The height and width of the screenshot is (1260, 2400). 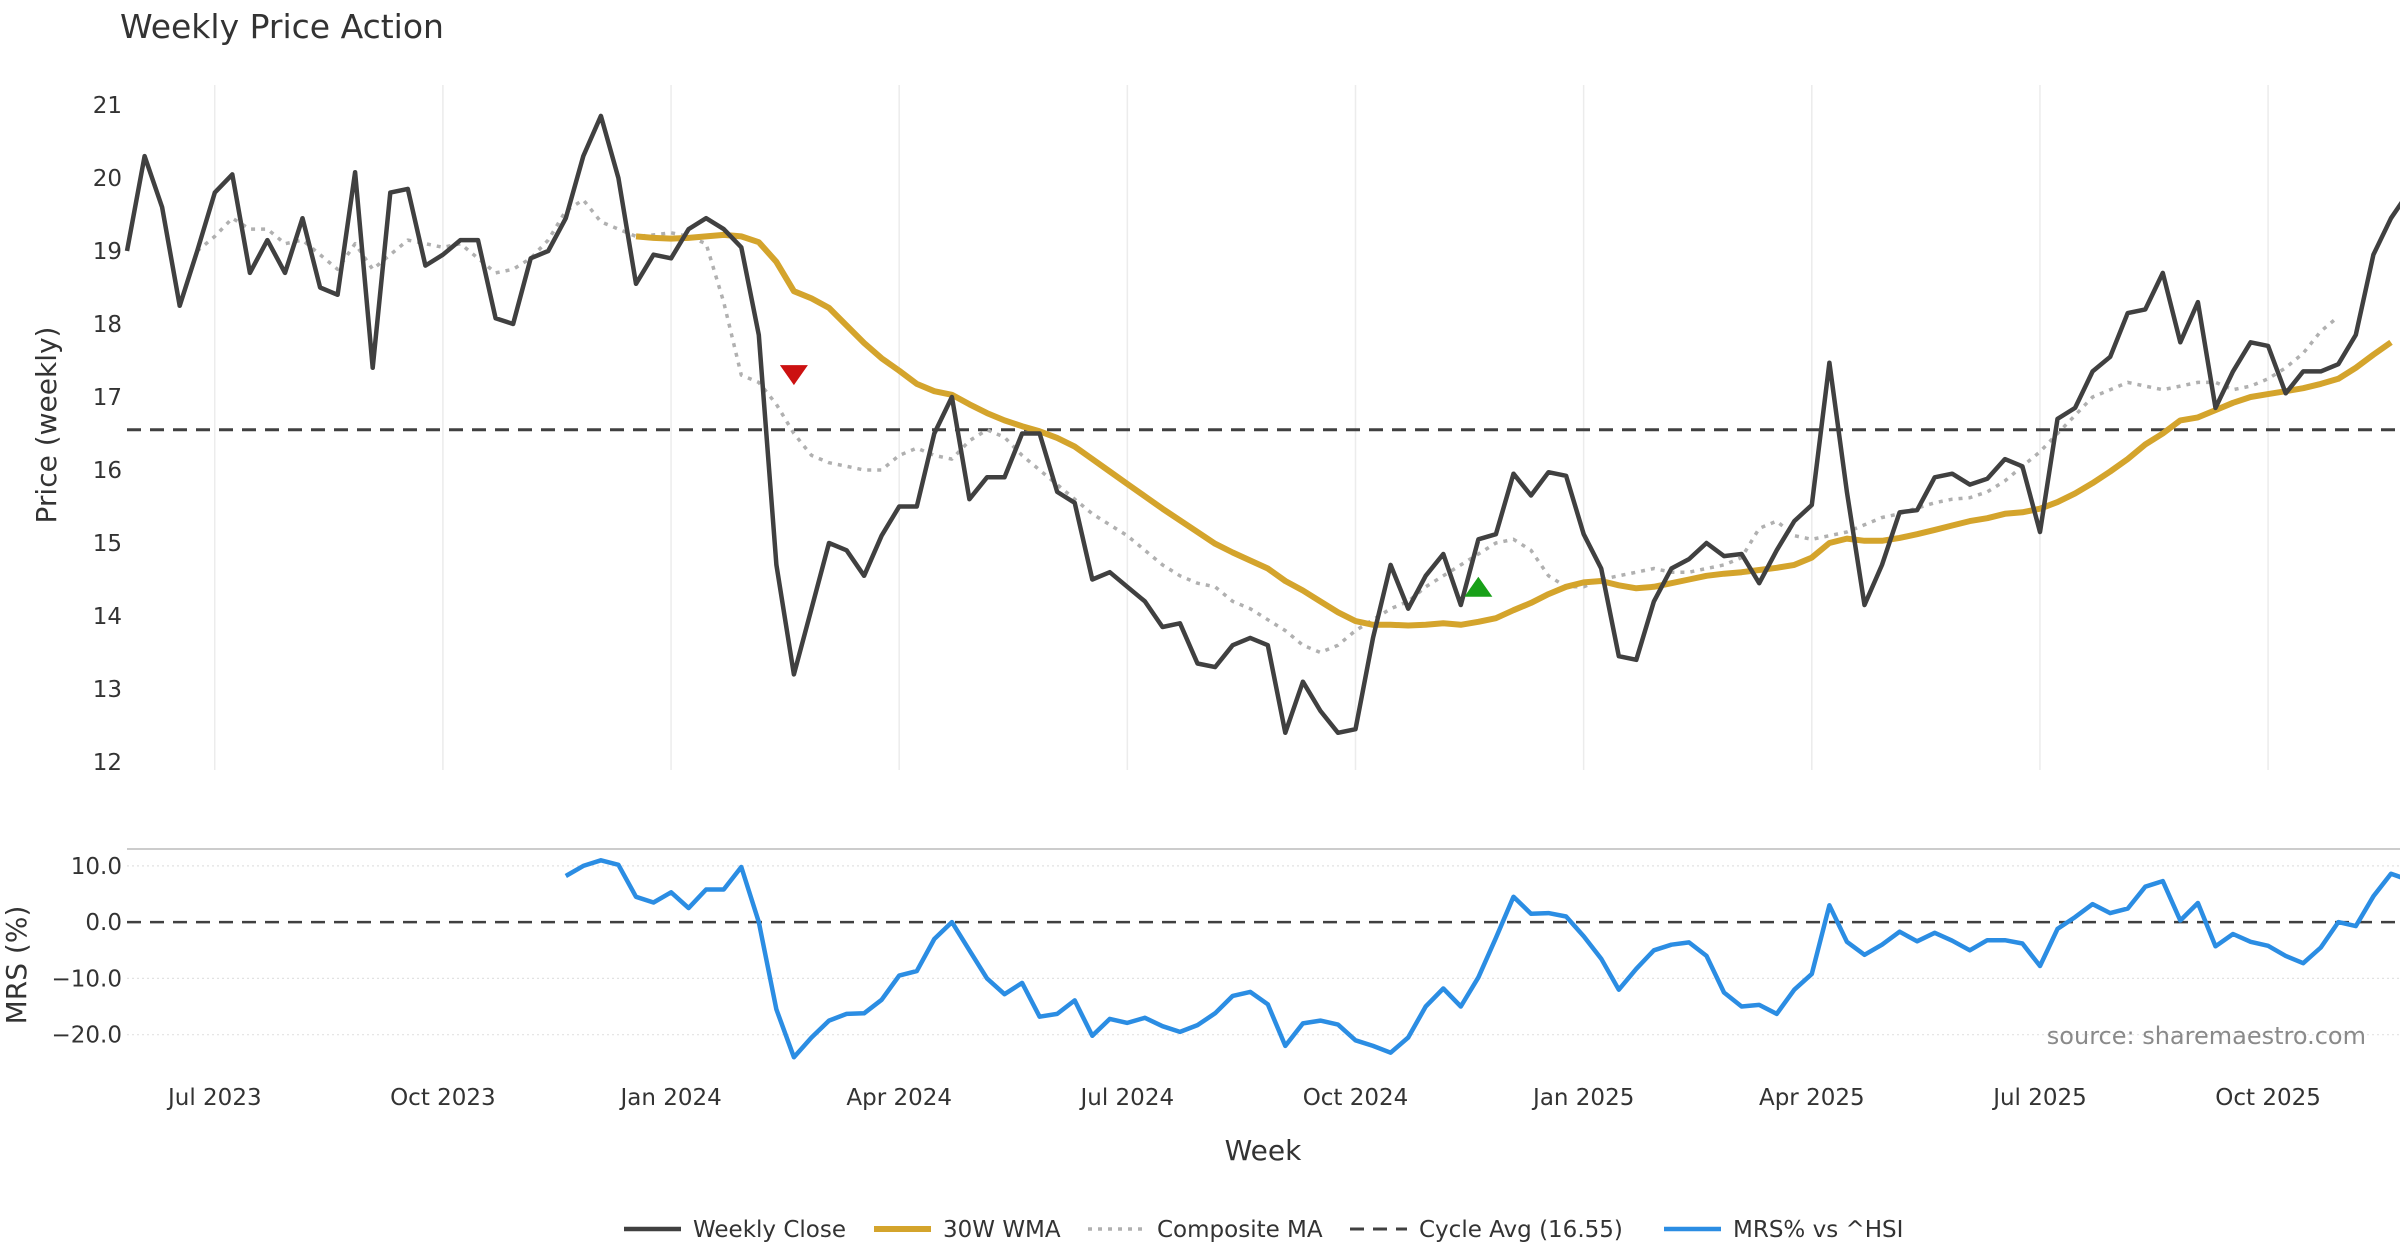 I want to click on legend-item: 30W WMA, so click(x=967, y=1230).